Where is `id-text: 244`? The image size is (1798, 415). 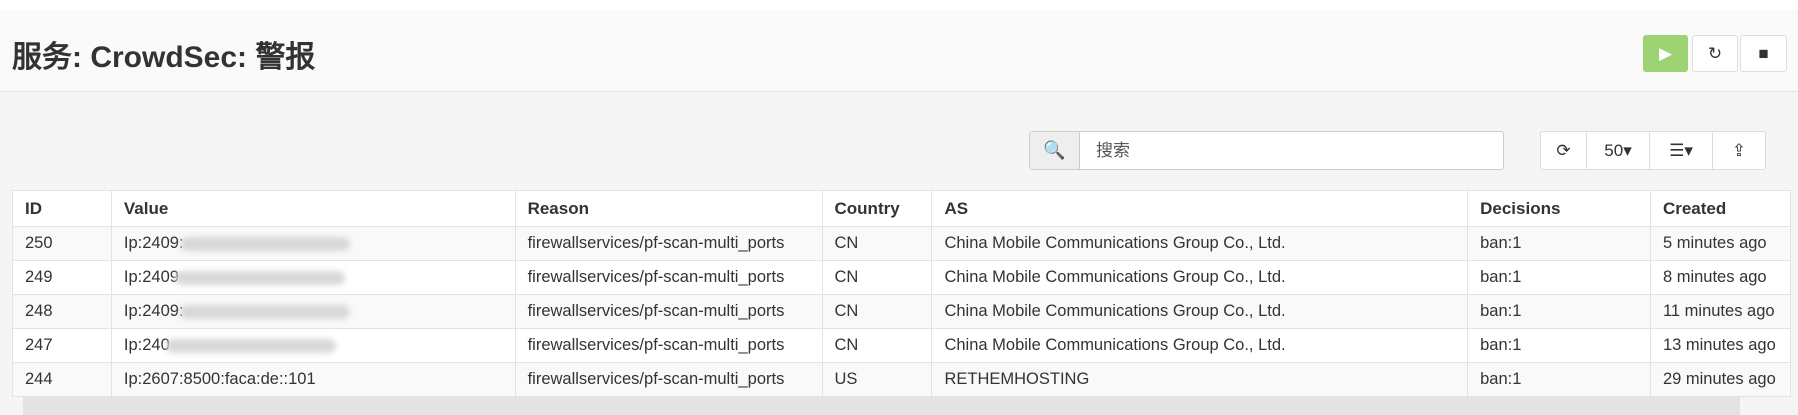 id-text: 244 is located at coordinates (39, 379).